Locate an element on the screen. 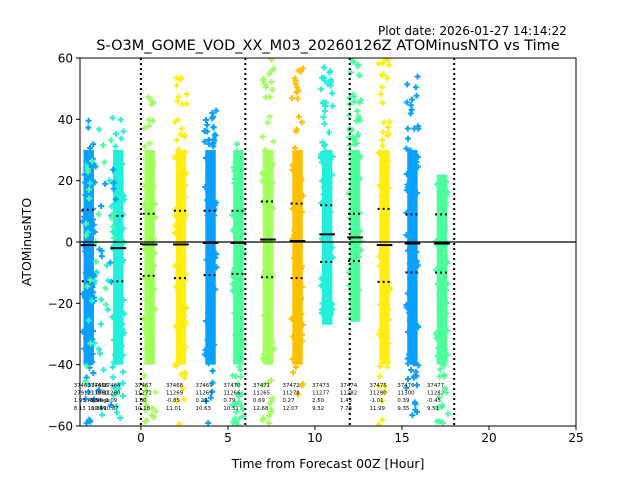 The height and width of the screenshot is (484, 640). y-tick-label: 40 is located at coordinates (65, 120).